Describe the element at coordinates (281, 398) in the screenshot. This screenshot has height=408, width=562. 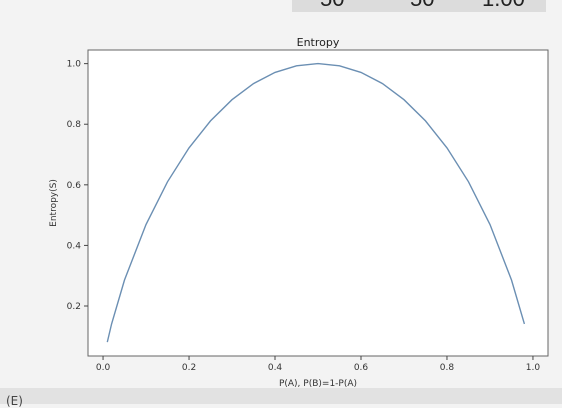
I see `bottom-strip: (E)` at that location.